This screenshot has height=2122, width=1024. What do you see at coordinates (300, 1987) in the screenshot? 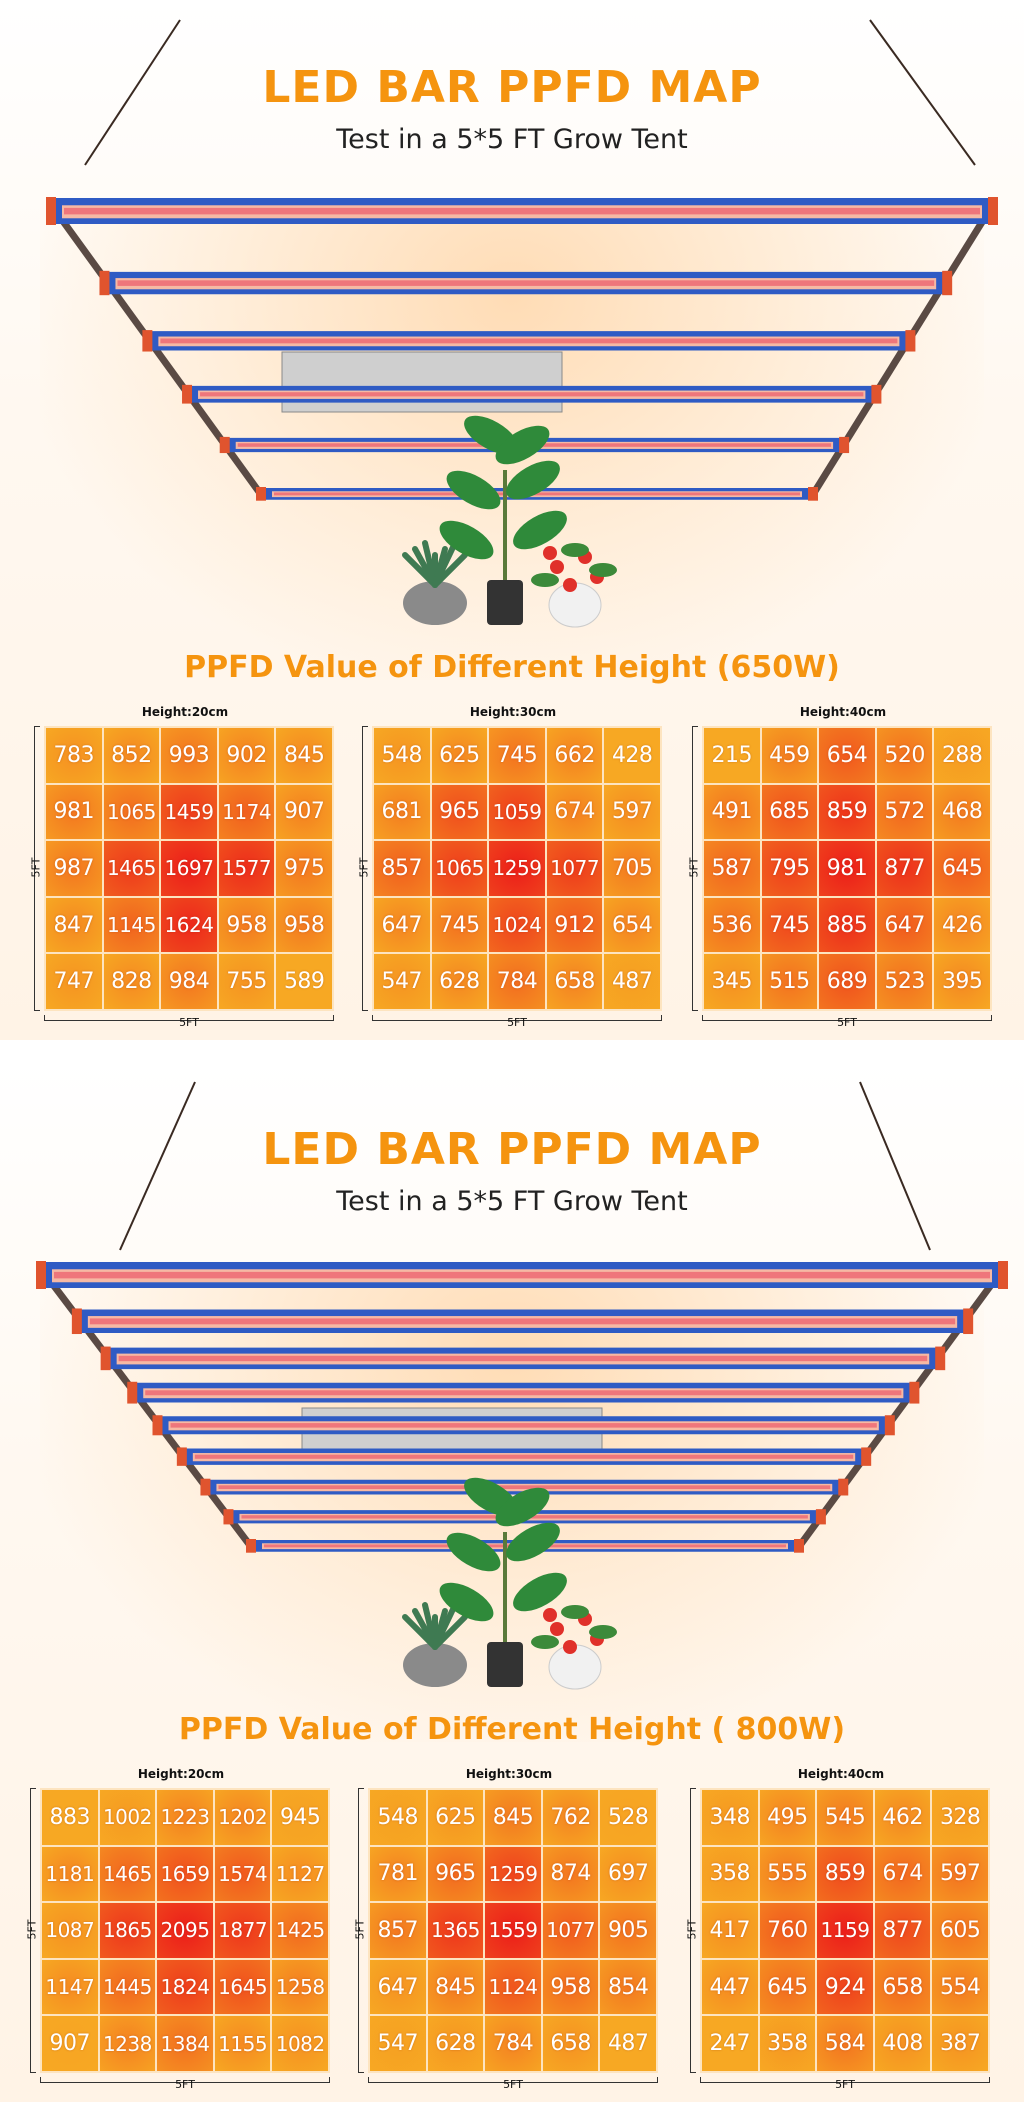
I see `ppfd-cell: 1258` at bounding box center [300, 1987].